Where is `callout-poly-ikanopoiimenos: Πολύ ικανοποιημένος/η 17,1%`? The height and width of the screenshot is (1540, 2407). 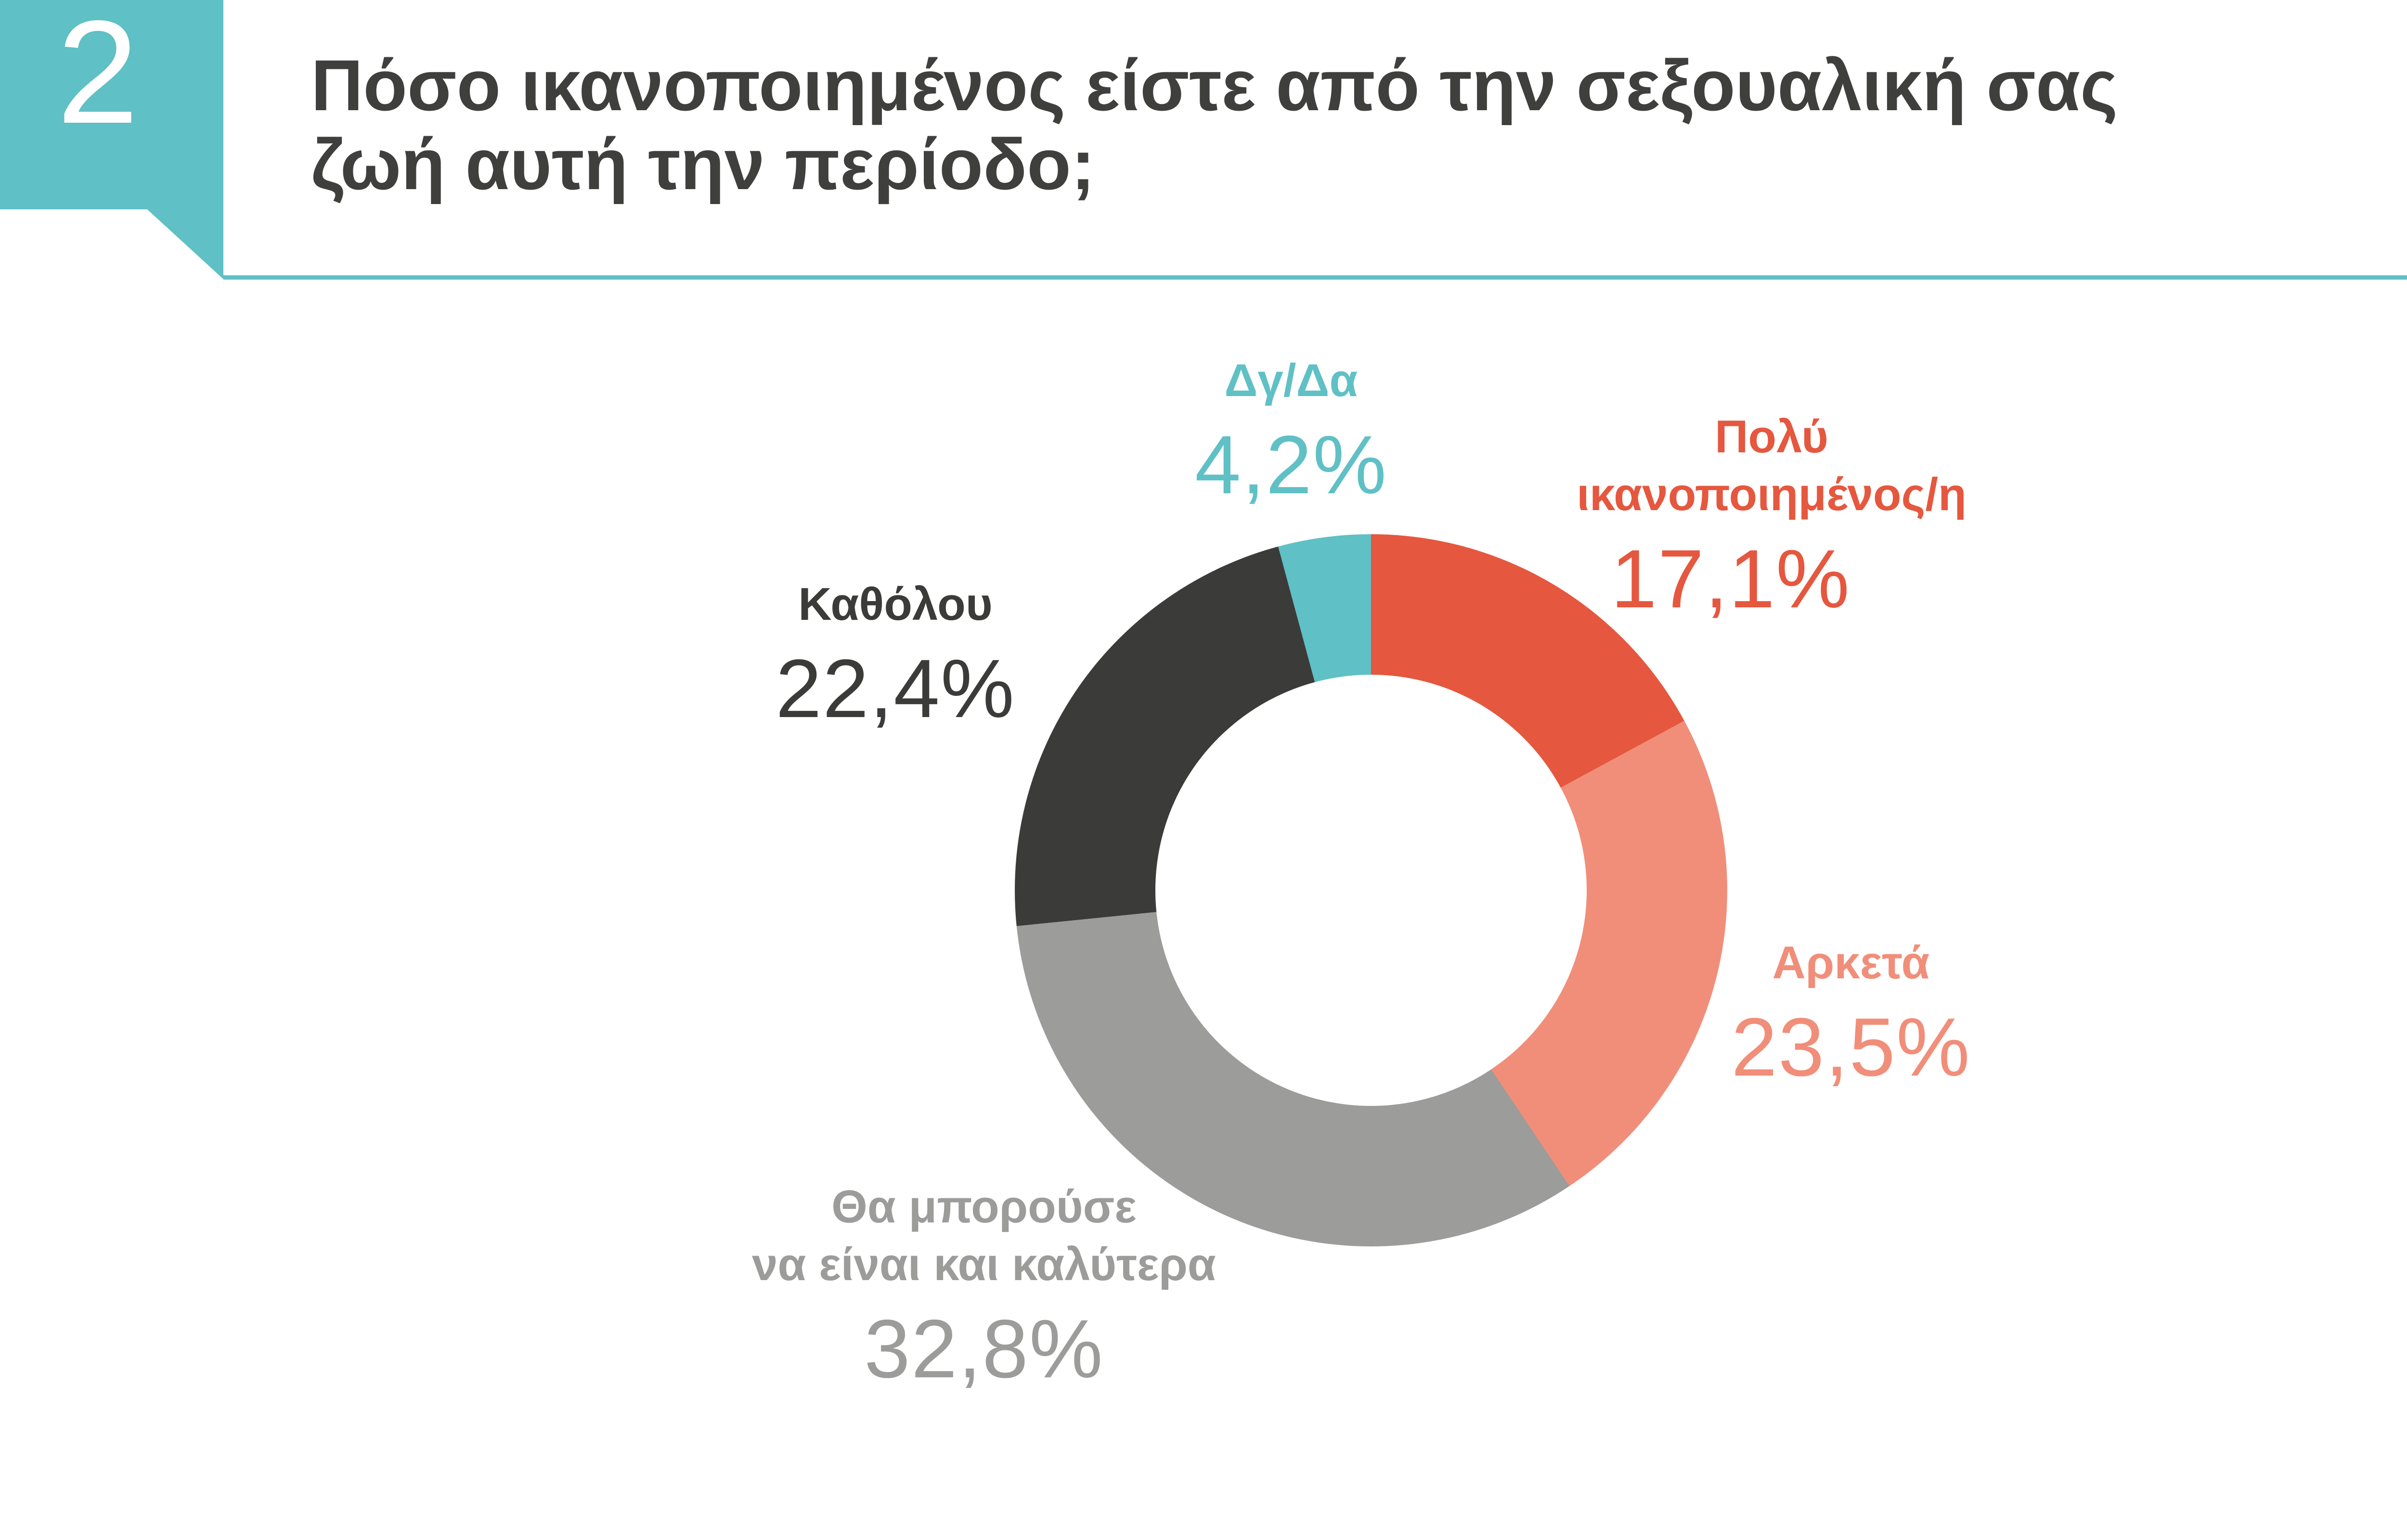 callout-poly-ikanopoiimenos: Πολύ ικανοποιημένος/η 17,1% is located at coordinates (1771, 516).